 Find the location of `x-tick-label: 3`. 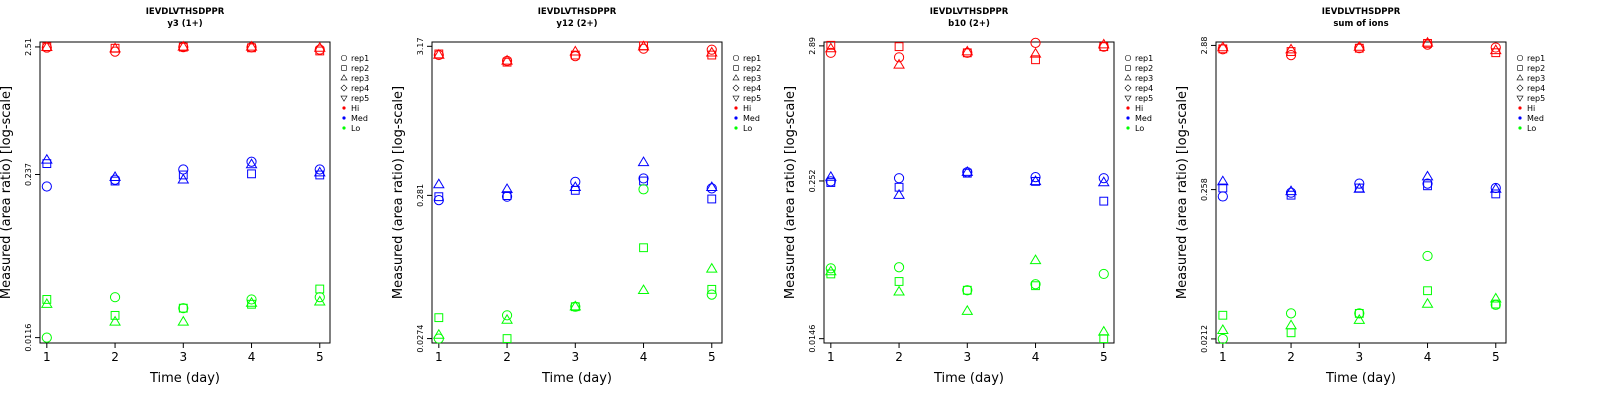

x-tick-label: 3 is located at coordinates (967, 357).